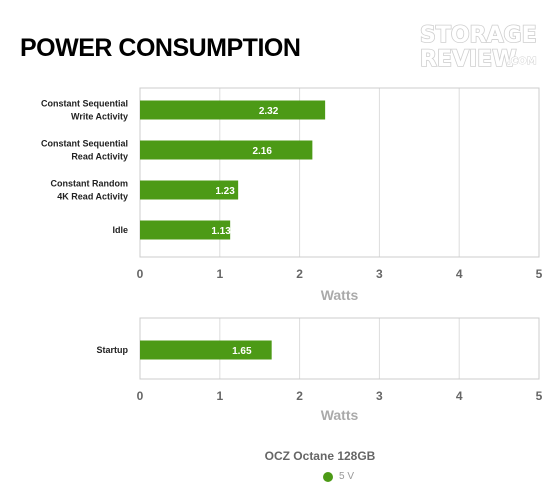 Image resolution: width=560 pixels, height=500 pixels. Describe the element at coordinates (92, 197) in the screenshot. I see `category-label: 4K Read Activity` at that location.